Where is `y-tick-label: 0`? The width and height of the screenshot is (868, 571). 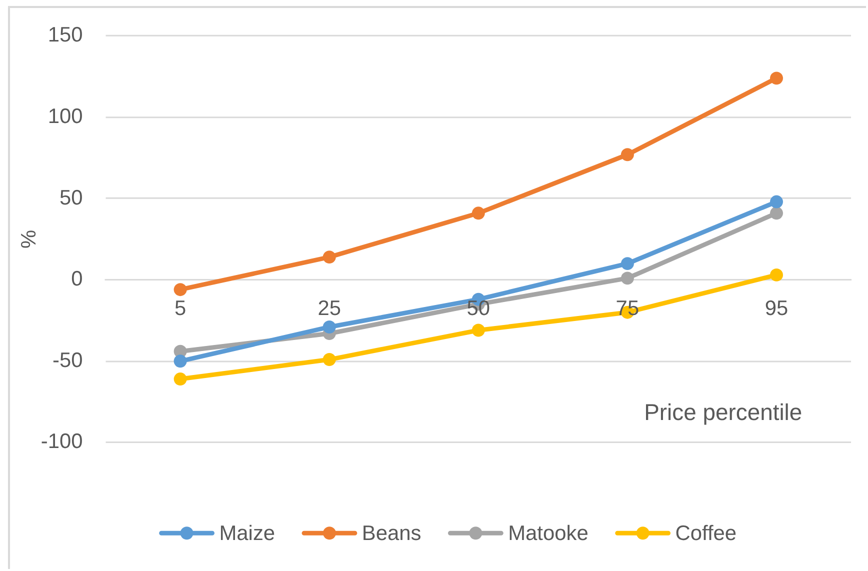 y-tick-label: 0 is located at coordinates (77, 279).